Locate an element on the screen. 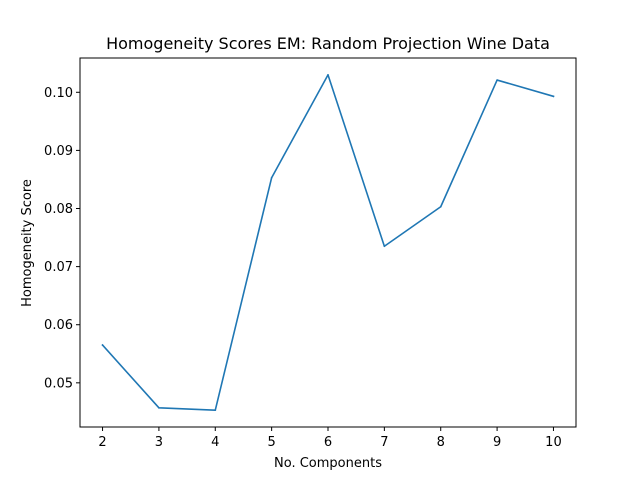 Image resolution: width=640 pixels, height=484 pixels. x-tick-label: 8 is located at coordinates (441, 442).